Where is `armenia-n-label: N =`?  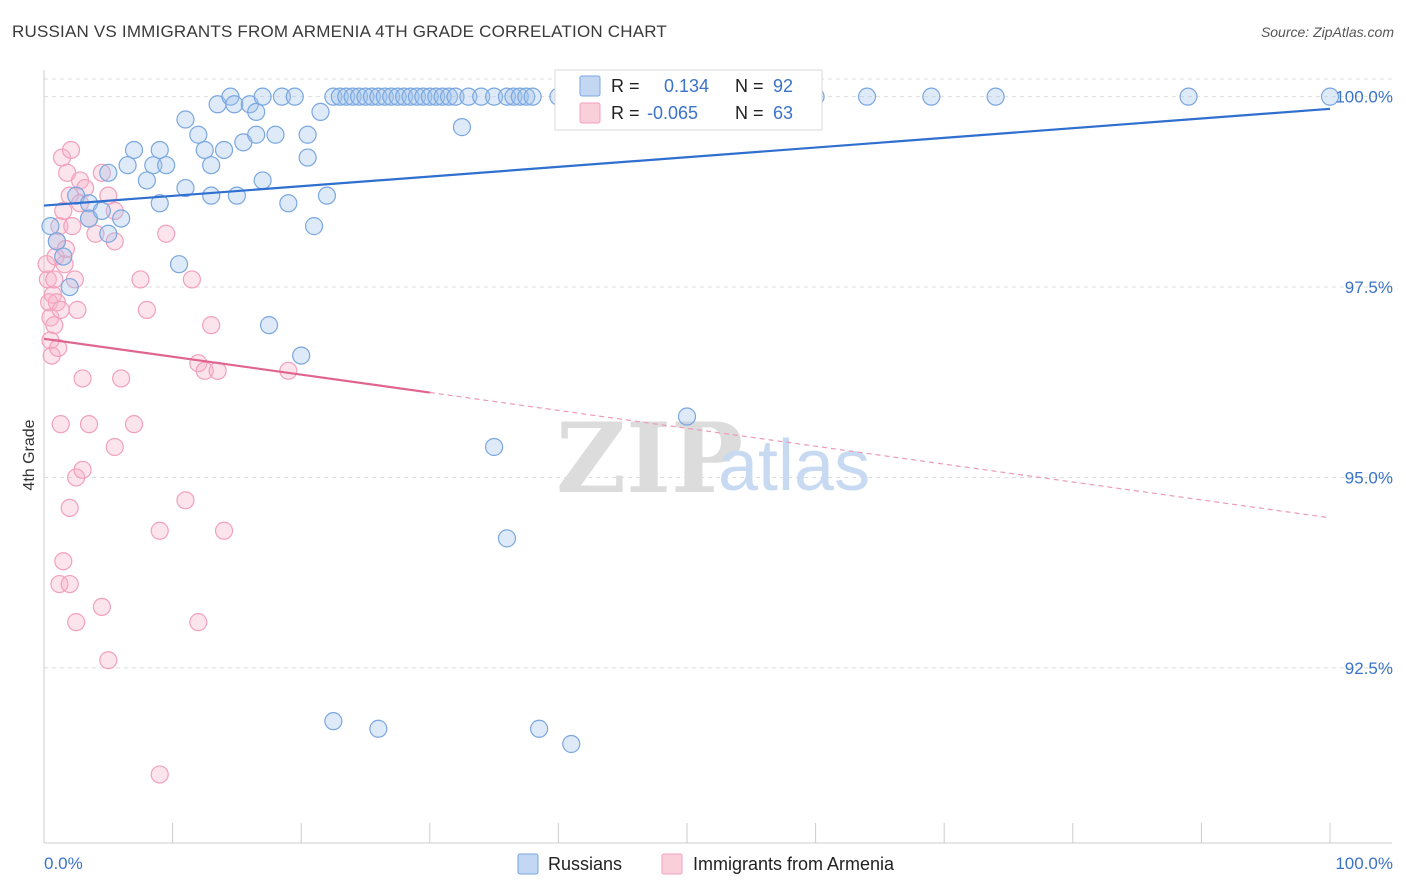 armenia-n-label: N = is located at coordinates (749, 113).